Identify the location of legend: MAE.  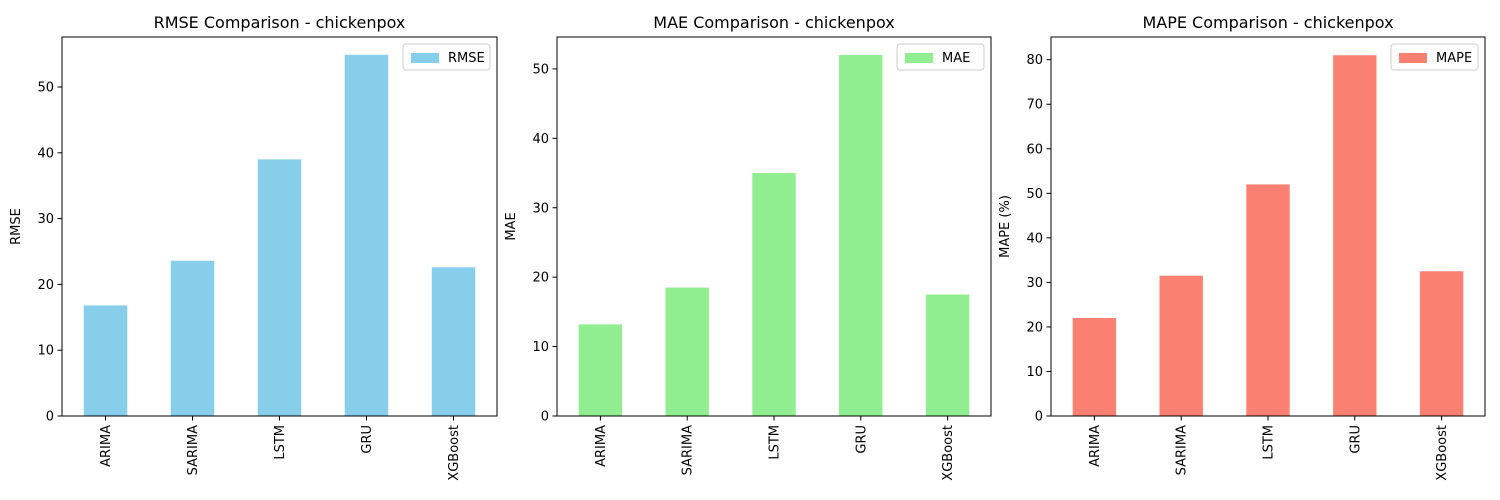
(940, 57).